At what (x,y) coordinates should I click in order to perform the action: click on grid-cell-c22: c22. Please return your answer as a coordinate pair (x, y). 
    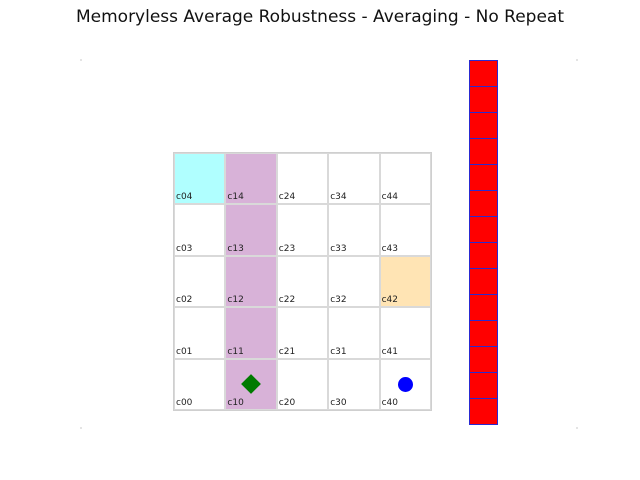
    Looking at the image, I should click on (302, 281).